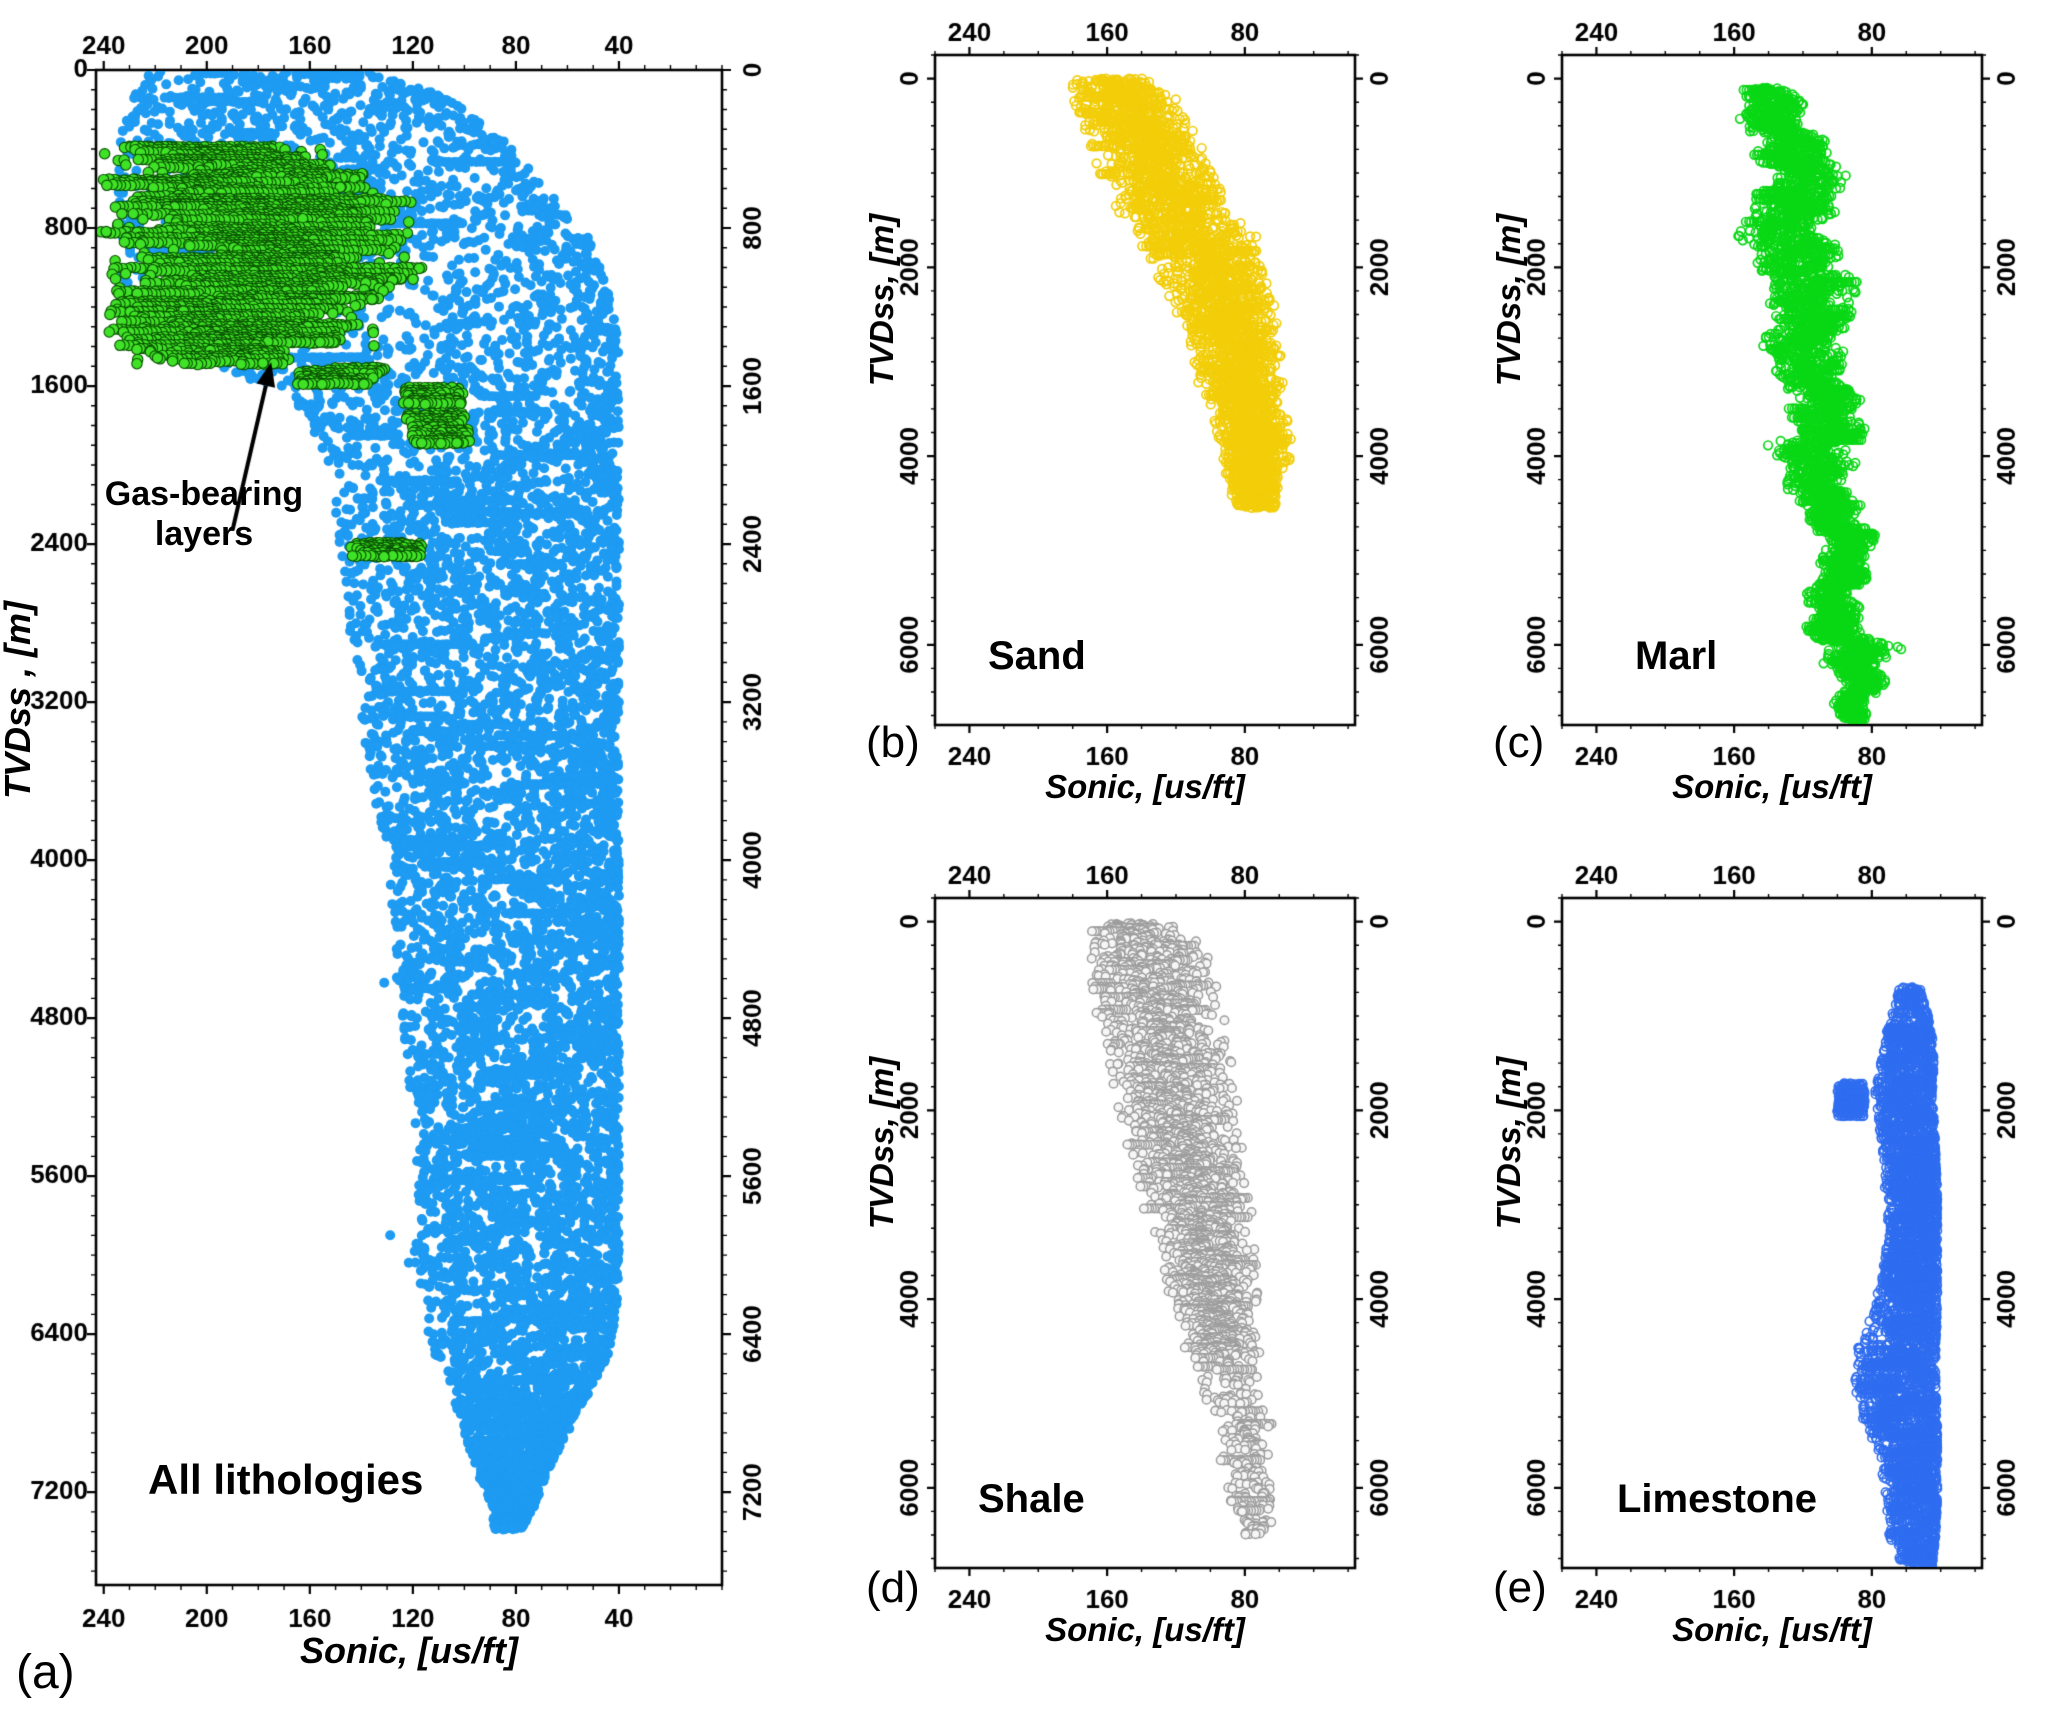  Describe the element at coordinates (1520, 1587) in the screenshot. I see `panel-tag-e: (e)` at that location.